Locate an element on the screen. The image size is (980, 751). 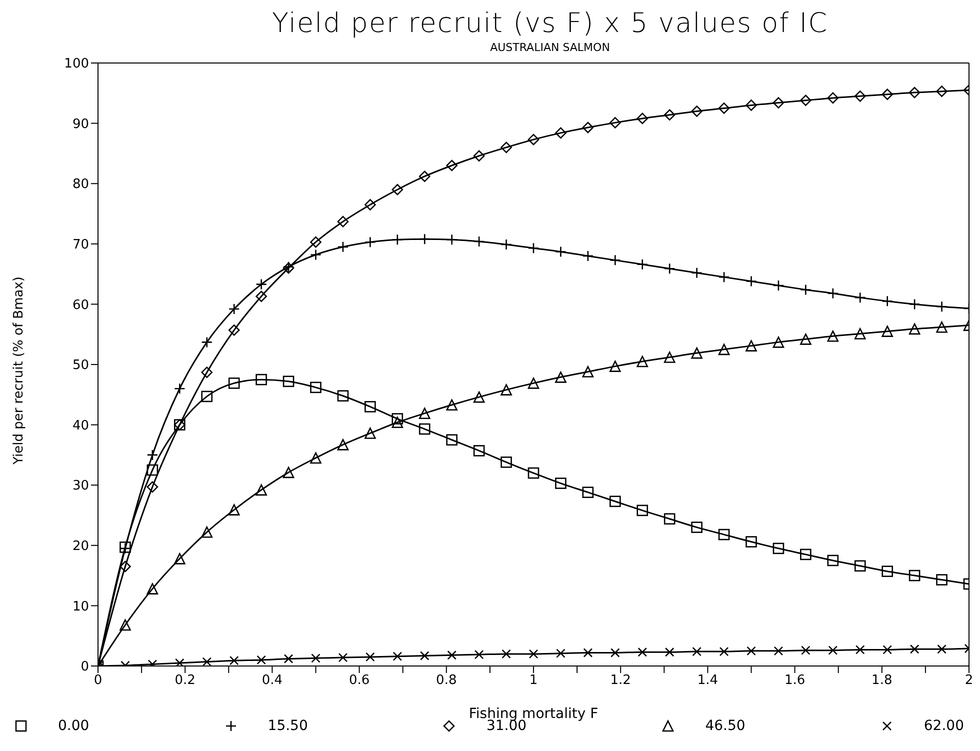
legend-label: 15.50 is located at coordinates (288, 726).